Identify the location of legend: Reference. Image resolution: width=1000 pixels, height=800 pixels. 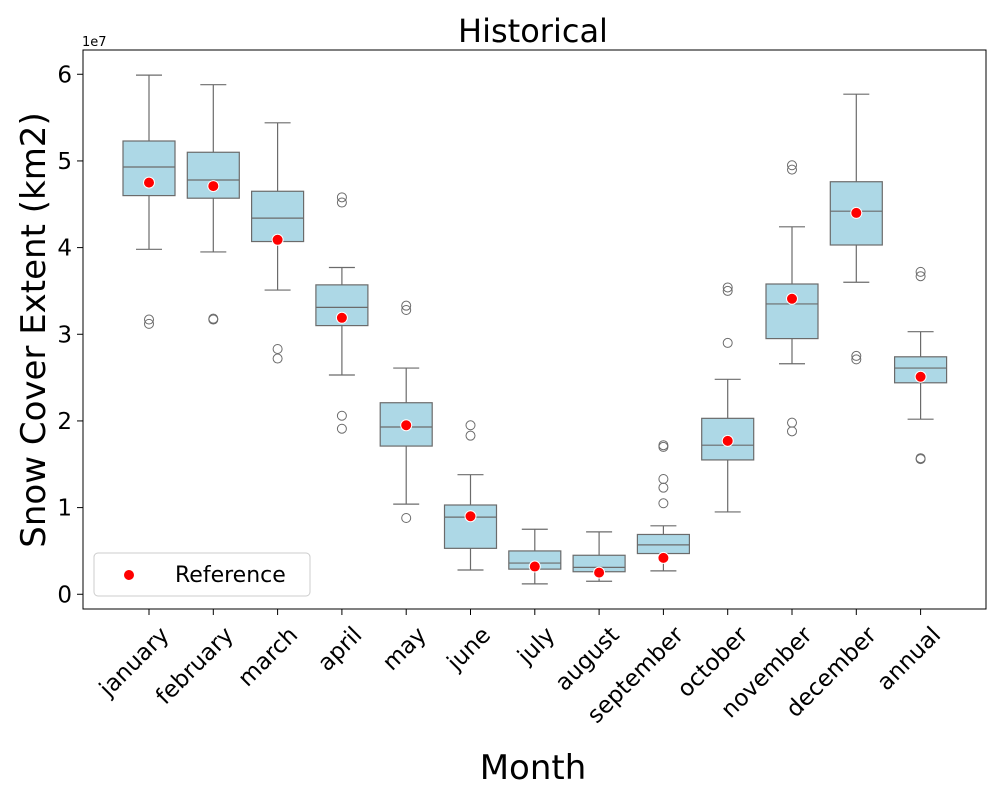
(202, 574).